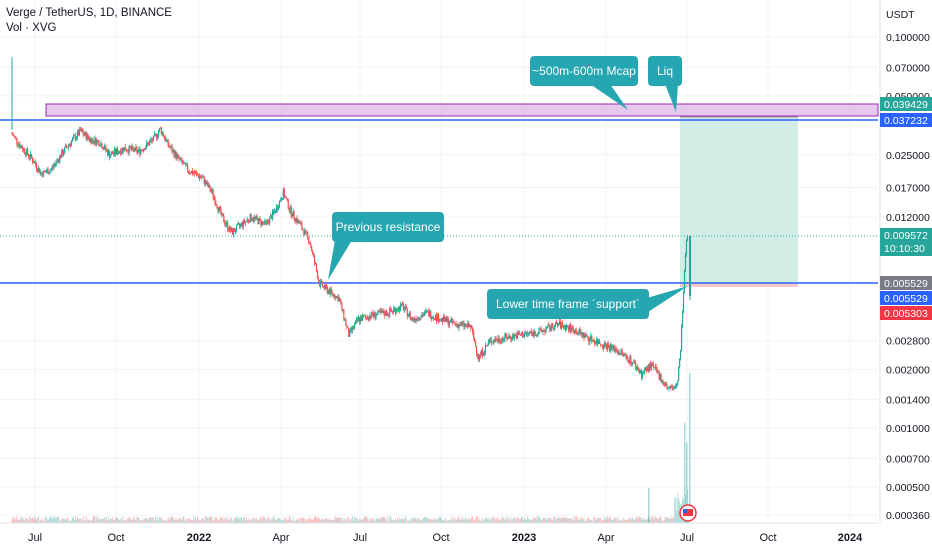  Describe the element at coordinates (904, 249) in the screenshot. I see `price-tag-countdown: 10:10:30` at that location.